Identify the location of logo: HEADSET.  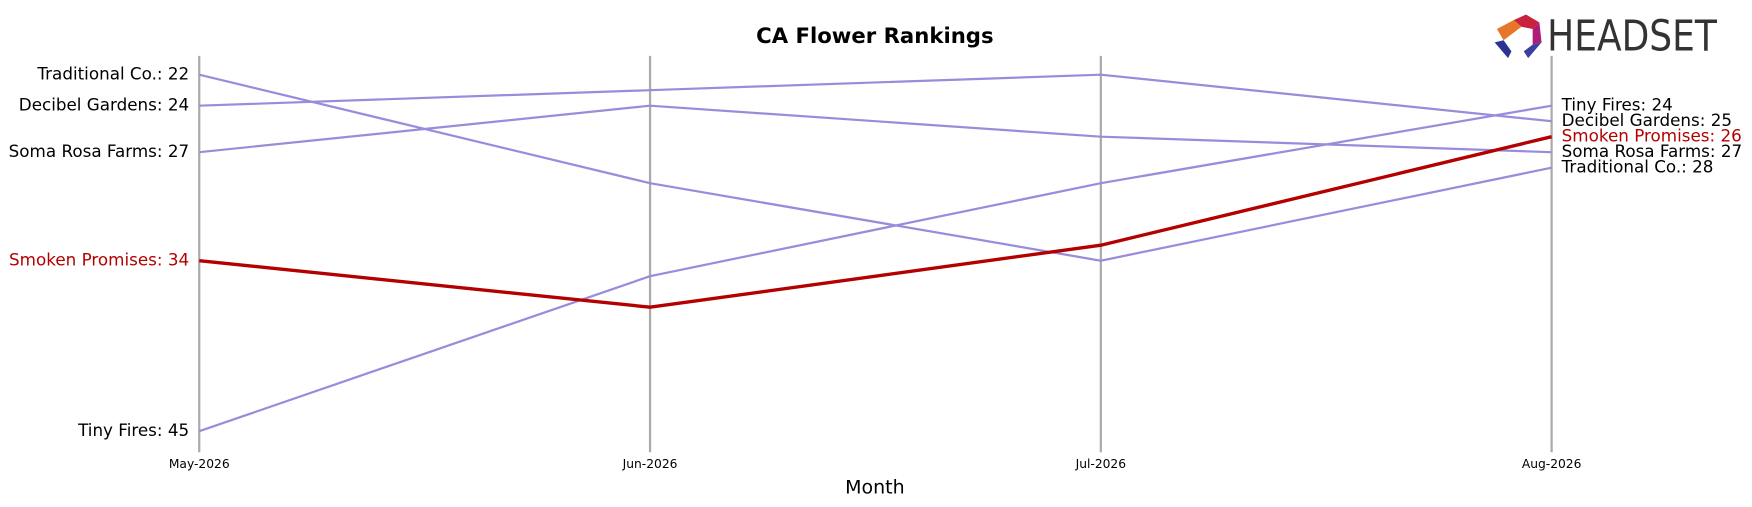
(1606, 37).